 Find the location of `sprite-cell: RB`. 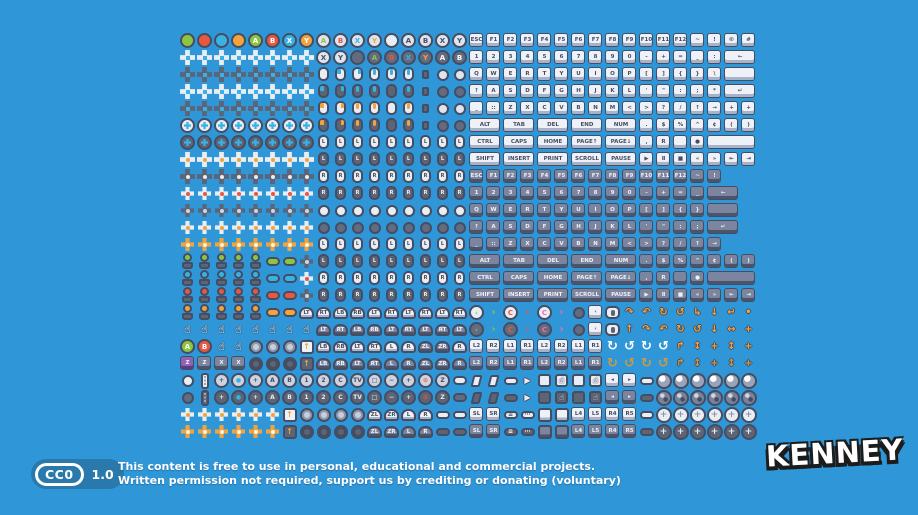

sprite-cell: RB is located at coordinates (340, 363).